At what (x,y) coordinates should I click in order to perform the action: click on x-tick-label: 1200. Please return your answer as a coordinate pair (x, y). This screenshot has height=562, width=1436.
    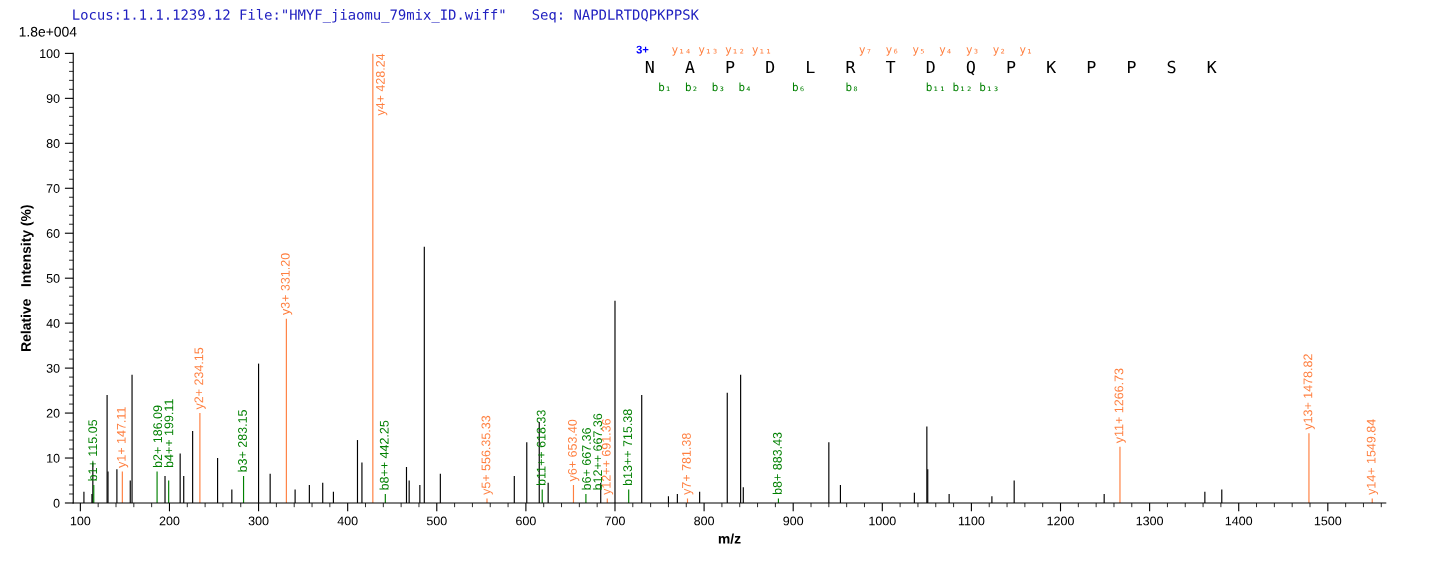
    Looking at the image, I should click on (1060, 521).